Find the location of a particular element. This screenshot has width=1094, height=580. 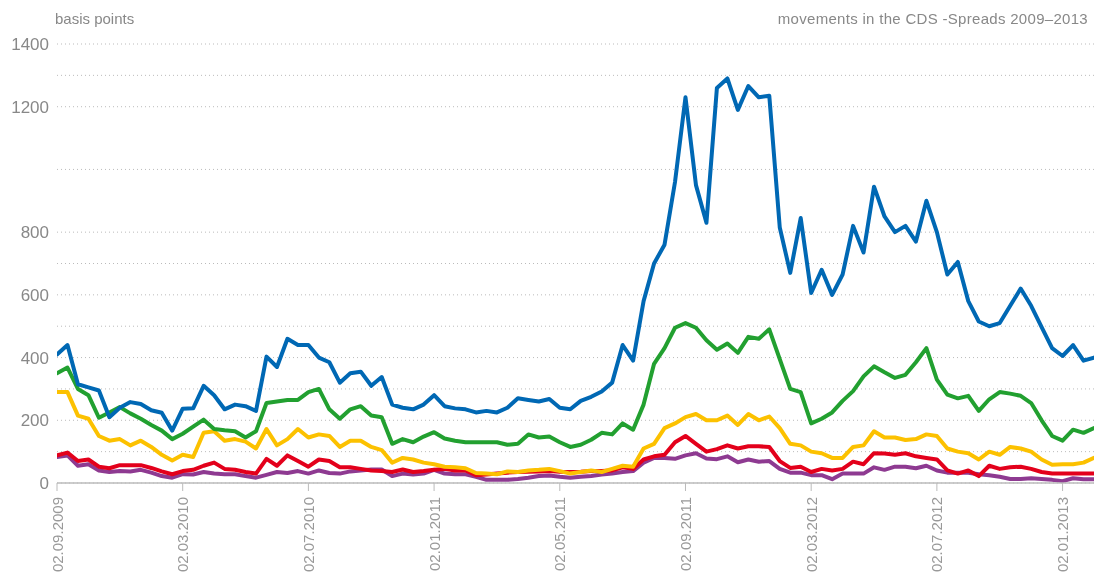

x-tick-label: 02.03.2012 is located at coordinates (811, 535).